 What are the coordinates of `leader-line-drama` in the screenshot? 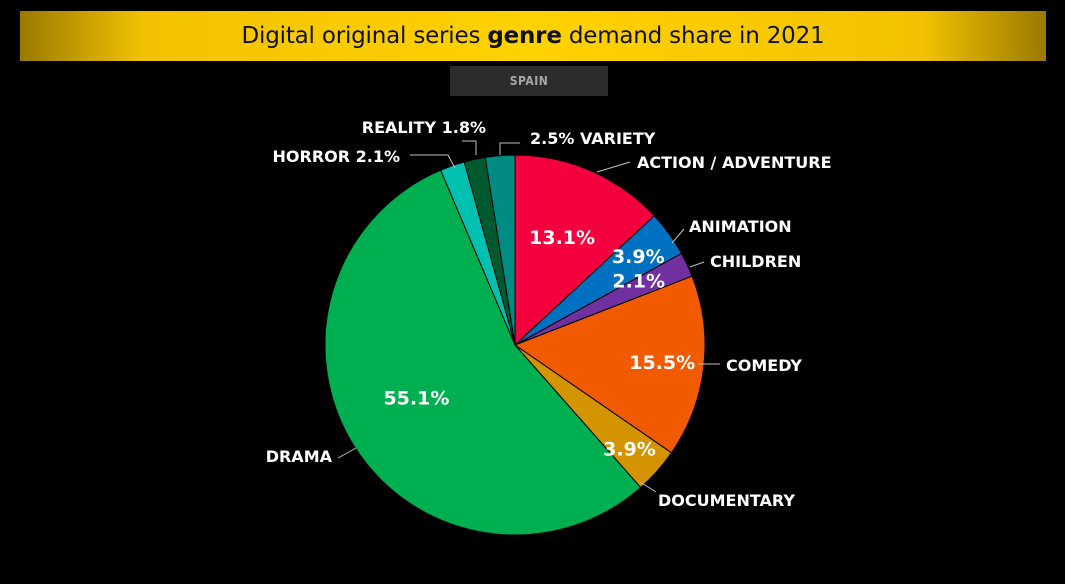 It's located at (347, 453).